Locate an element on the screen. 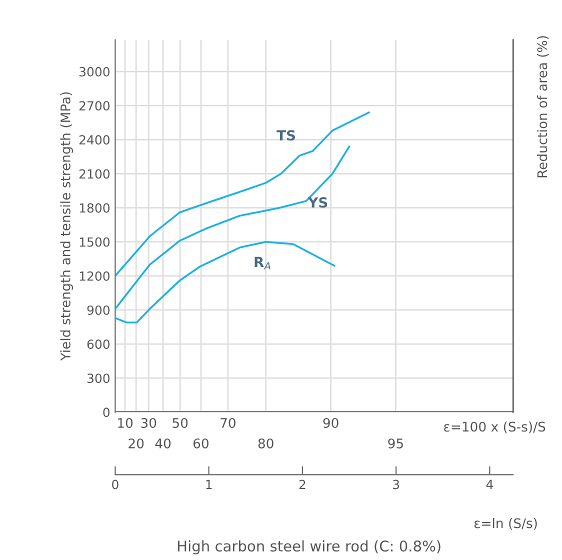 Image resolution: width=562 pixels, height=560 pixels. text: 95 is located at coordinates (395, 443).